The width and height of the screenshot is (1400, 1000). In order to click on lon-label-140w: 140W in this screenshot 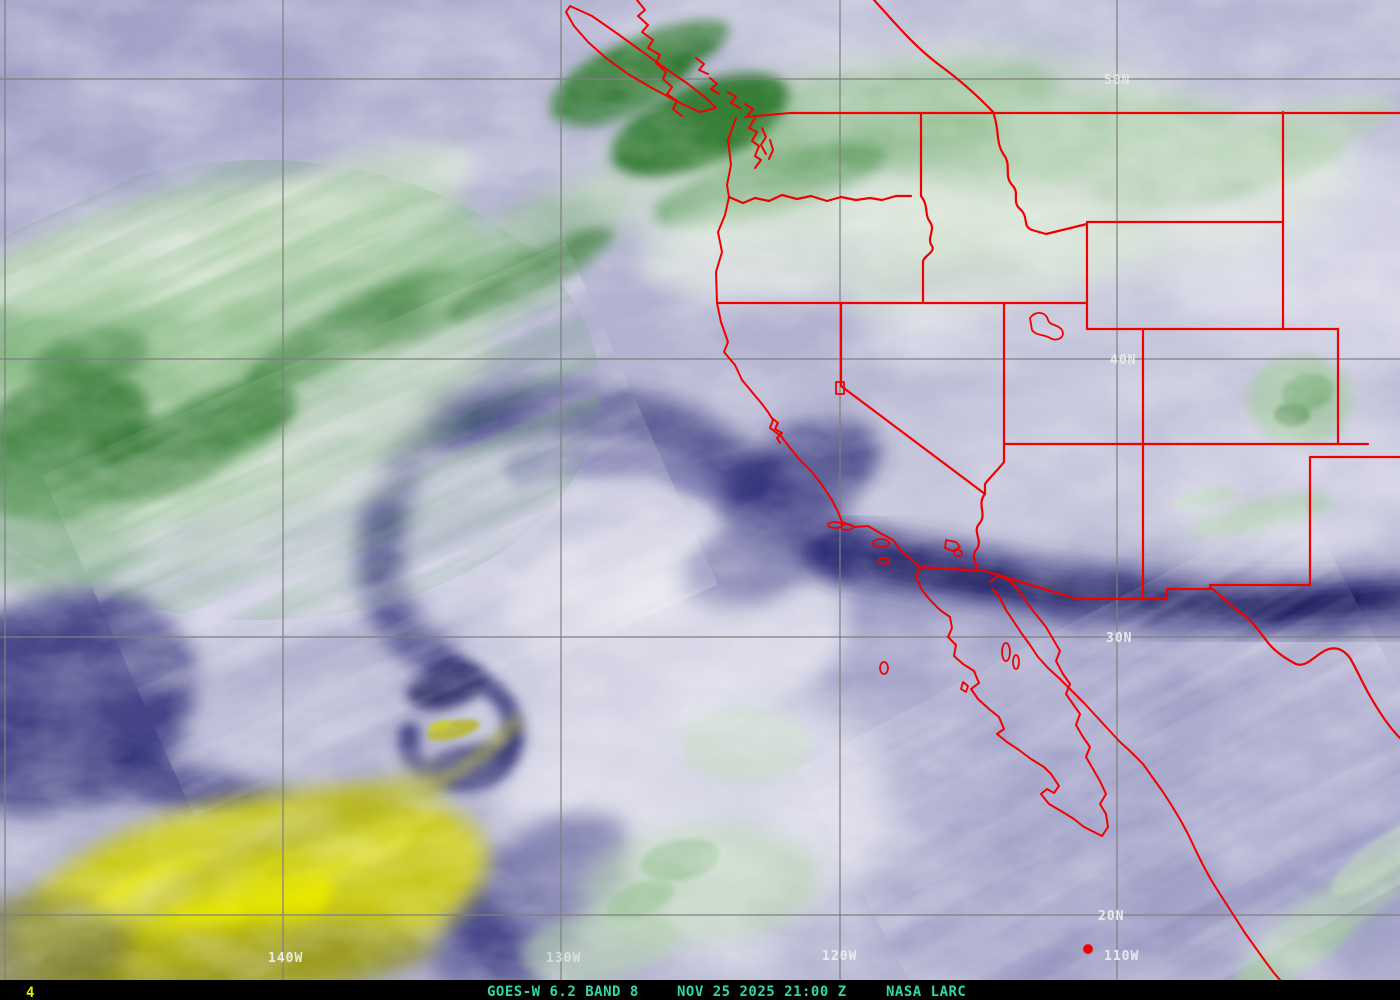, I will do `click(285, 958)`.